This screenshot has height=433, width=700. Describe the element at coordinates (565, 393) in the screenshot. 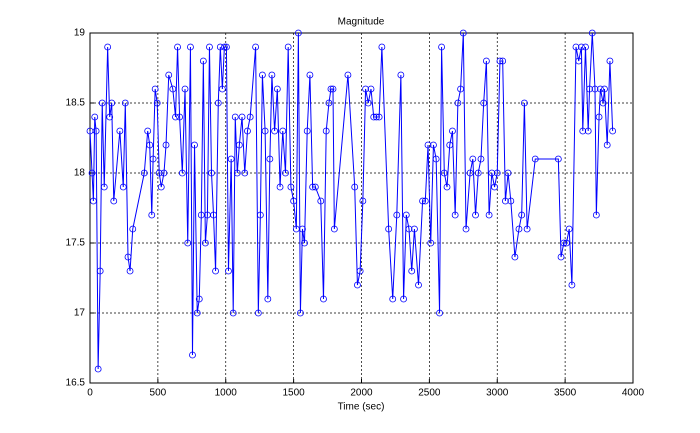

I see `x-tick-label: 3500` at that location.